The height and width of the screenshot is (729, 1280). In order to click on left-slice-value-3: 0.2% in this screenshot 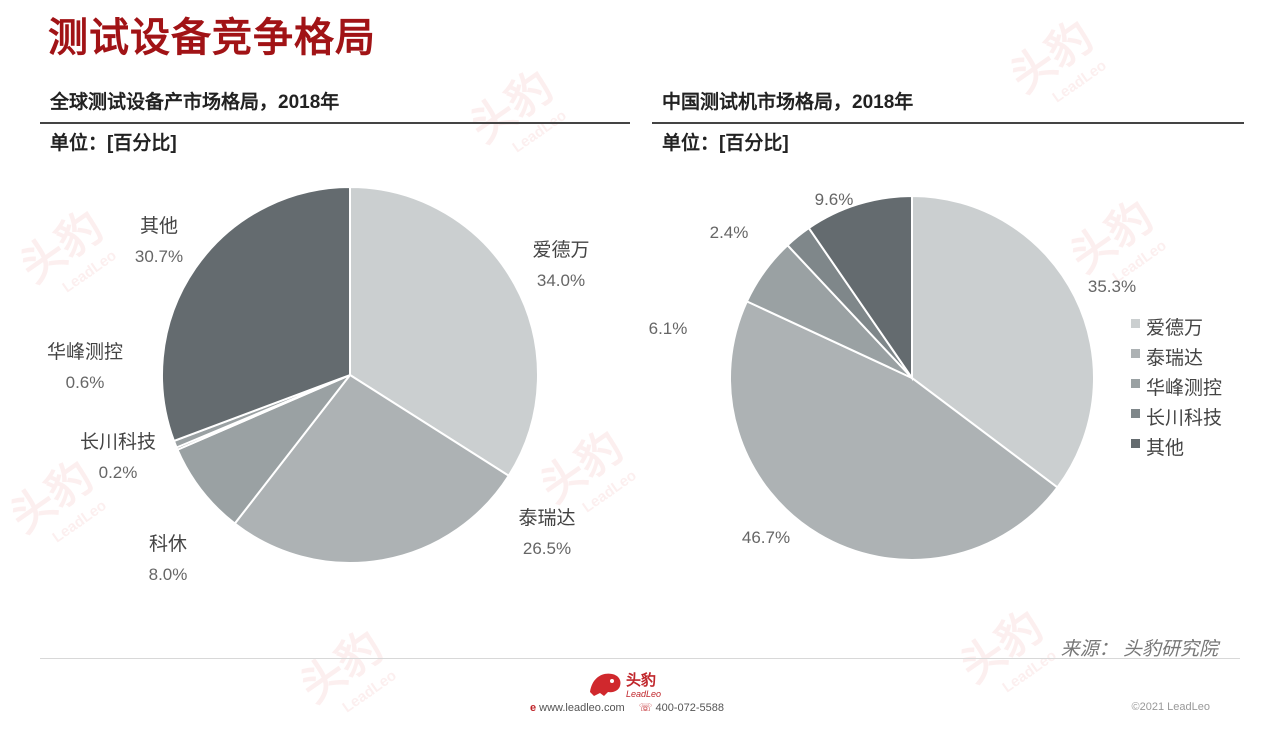, I will do `click(118, 472)`.